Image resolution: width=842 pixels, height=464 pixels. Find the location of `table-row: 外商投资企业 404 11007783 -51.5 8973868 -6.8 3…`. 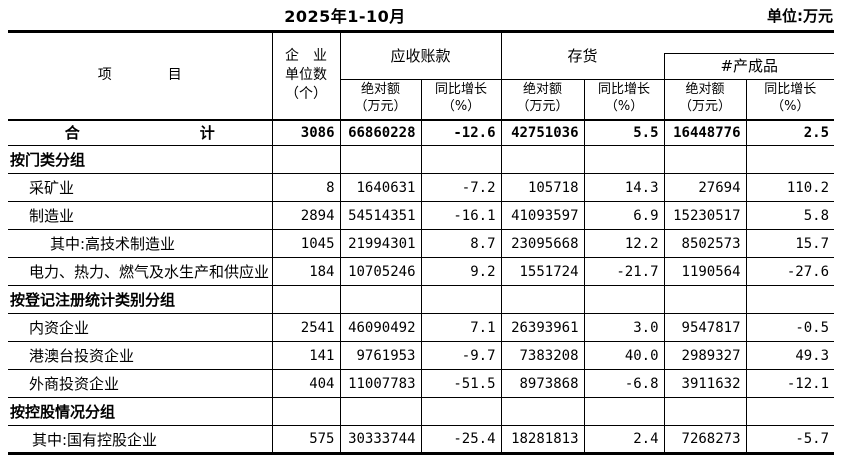

table-row: 外商投资企业 404 11007783 -51.5 8973868 -6.8 3… is located at coordinates (421, 383).